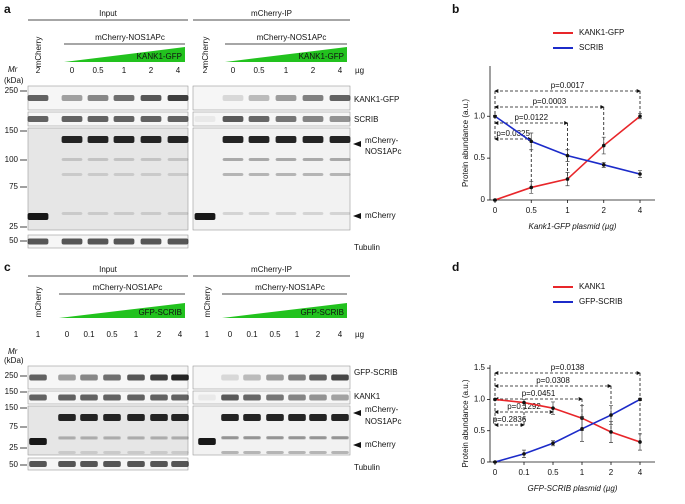  What do you see at coordinates (495, 210) in the screenshot?
I see `x-tick-label: 0` at bounding box center [495, 210].